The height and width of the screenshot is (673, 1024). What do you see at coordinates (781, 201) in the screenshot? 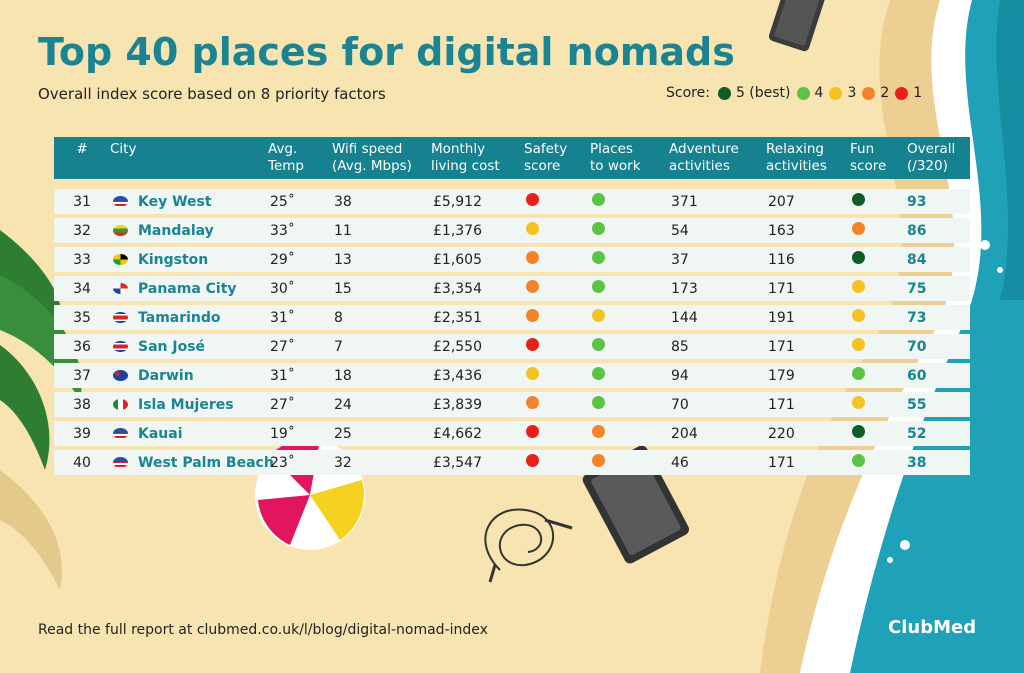
I see `cell-relaxing: 207` at bounding box center [781, 201].